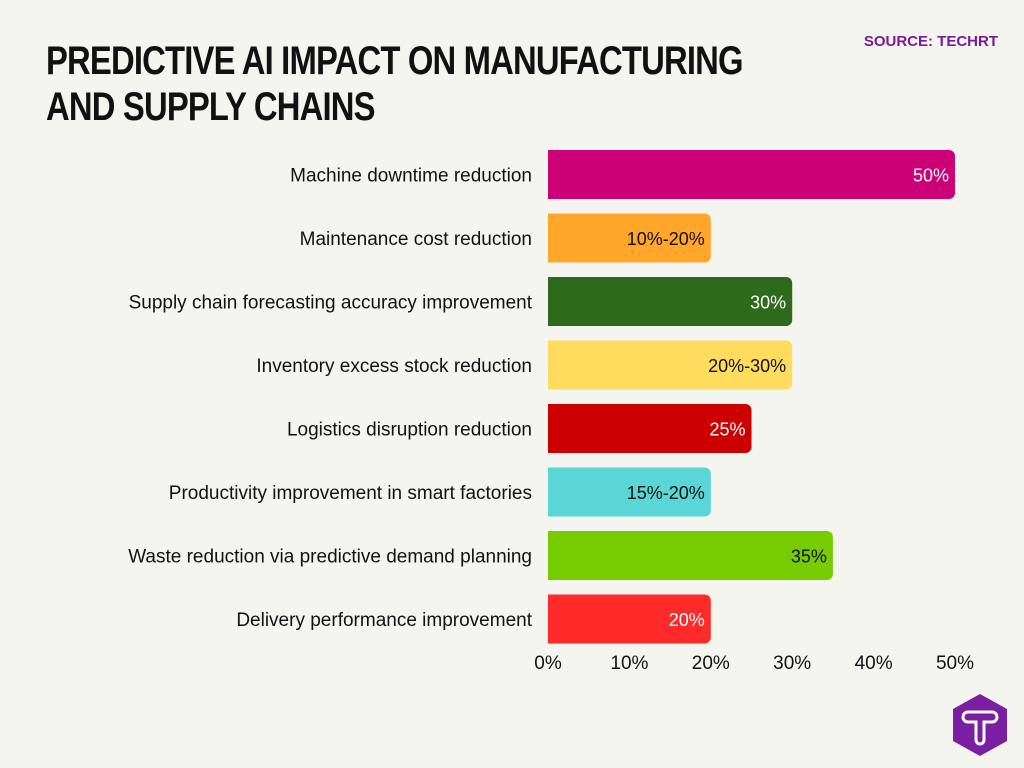 This screenshot has height=768, width=1024. Describe the element at coordinates (411, 176) in the screenshot. I see `category-label: Machine downtime reduction` at that location.